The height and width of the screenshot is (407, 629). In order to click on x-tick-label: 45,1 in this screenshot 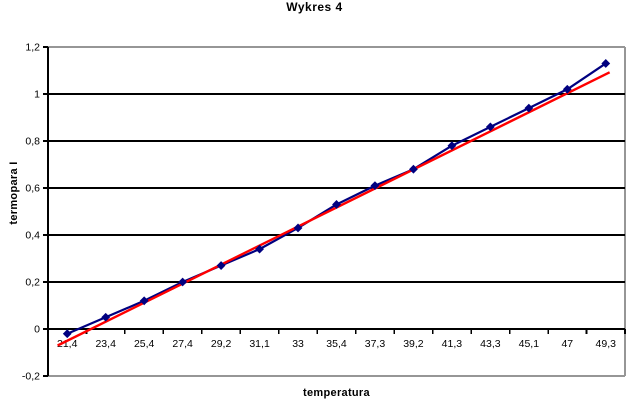, I will do `click(529, 344)`.